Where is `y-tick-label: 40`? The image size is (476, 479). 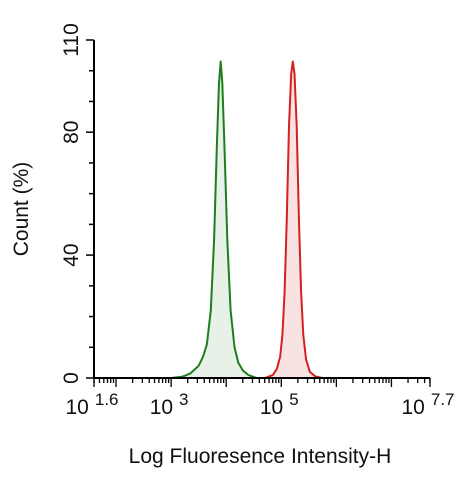 y-tick-label: 40 is located at coordinates (71, 254).